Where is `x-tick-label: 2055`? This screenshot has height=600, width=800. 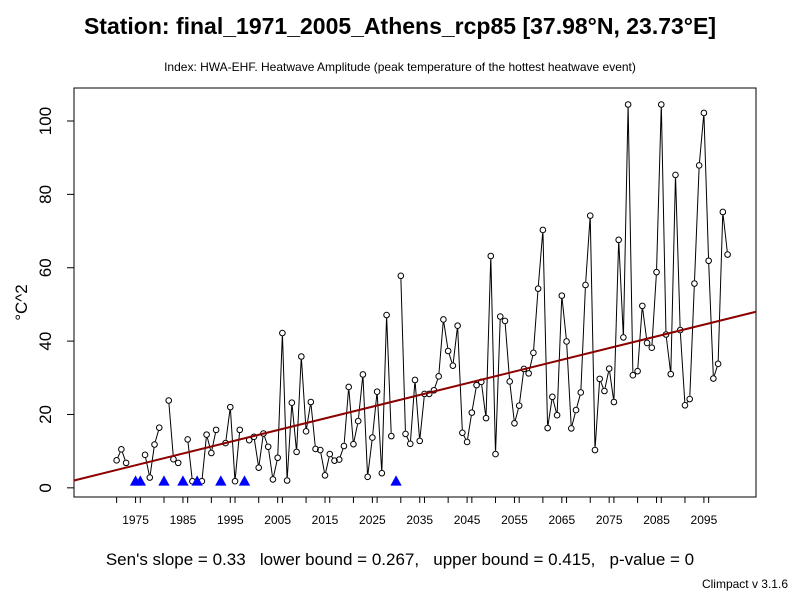
x-tick-label: 2055 is located at coordinates (514, 520).